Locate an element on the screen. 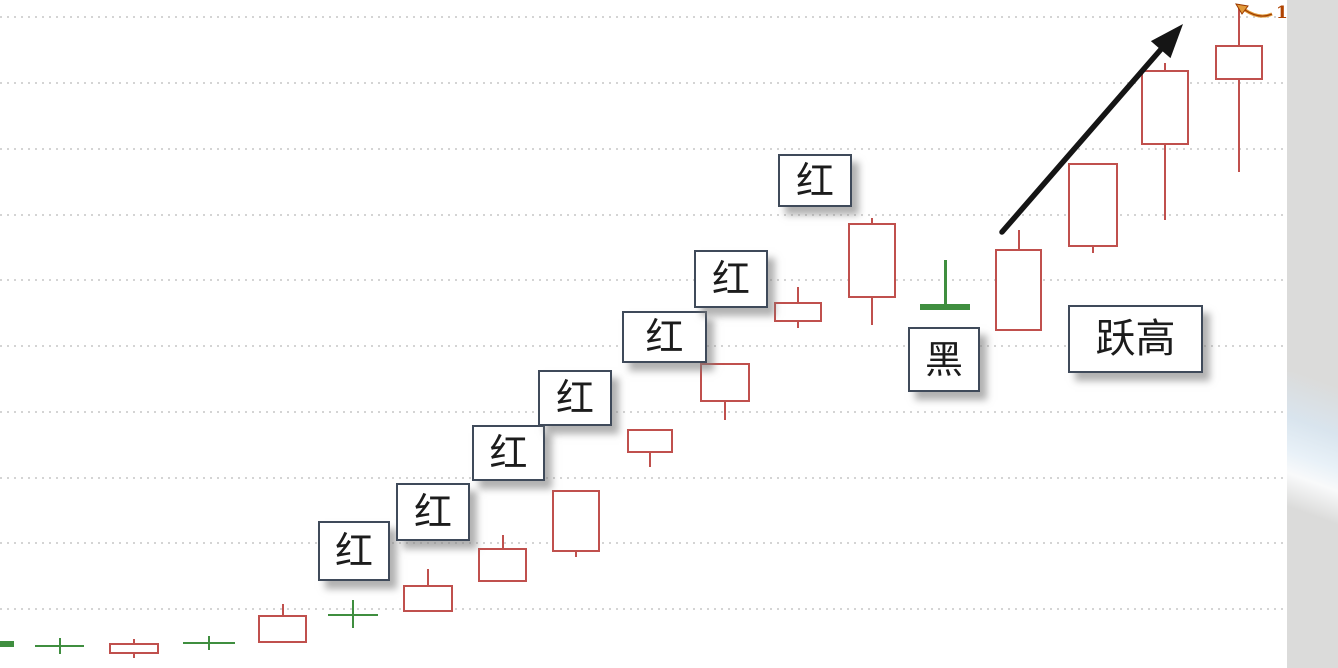 The image size is (1338, 668). trend-arrow-head is located at coordinates (1166, 41).